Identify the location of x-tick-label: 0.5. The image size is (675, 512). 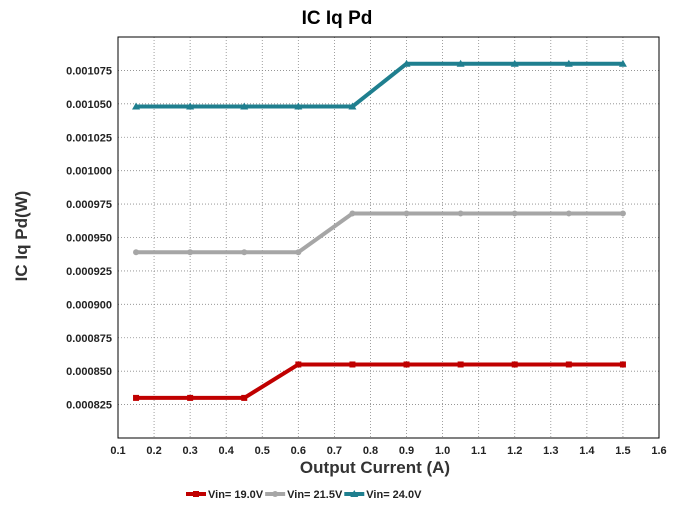
(262, 451).